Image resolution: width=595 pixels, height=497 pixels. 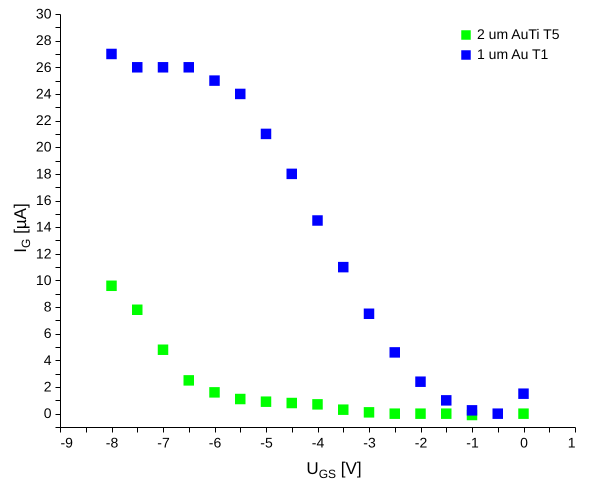 I want to click on x-tick-label: -6, so click(x=215, y=442).